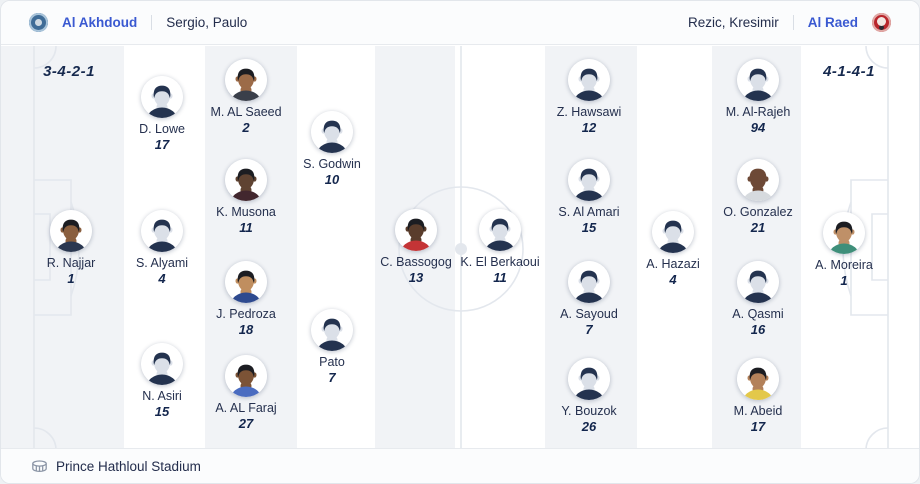  I want to click on player-name: S. Alyami, so click(162, 263).